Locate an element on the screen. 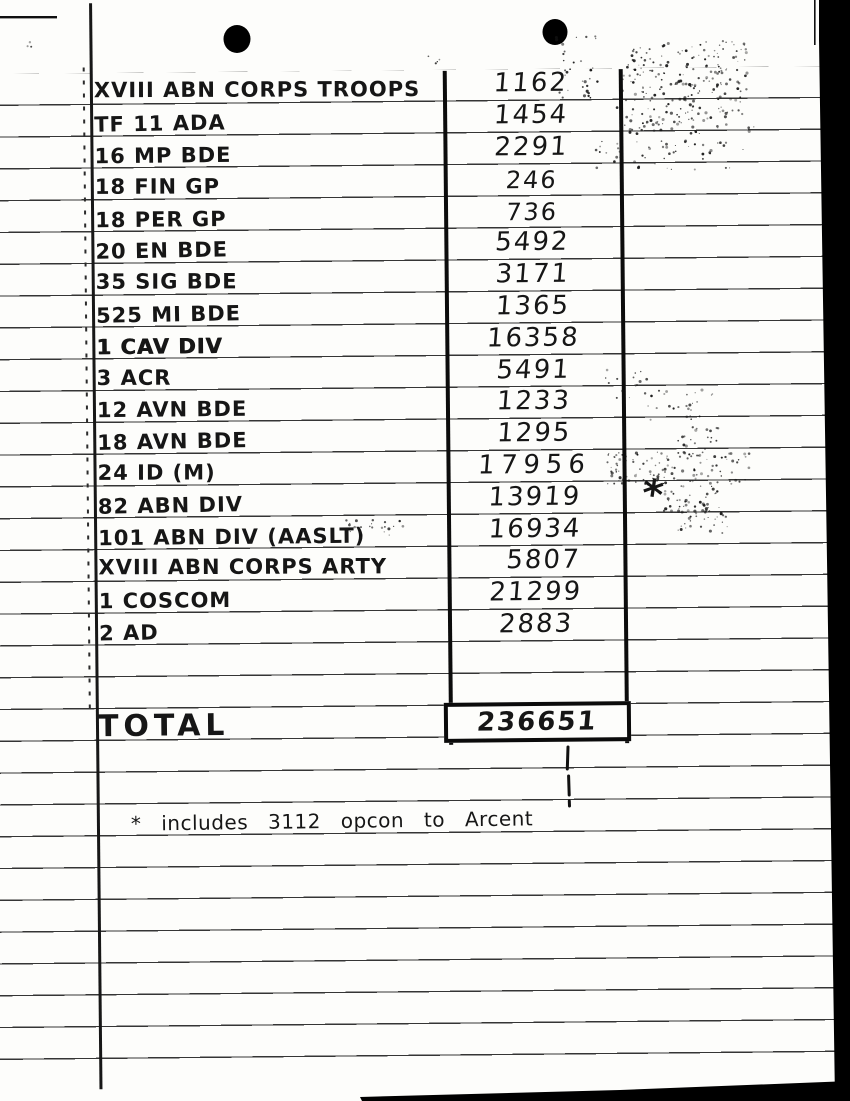 The image size is (850, 1101). unit-name: 18 PER GP is located at coordinates (161, 219).